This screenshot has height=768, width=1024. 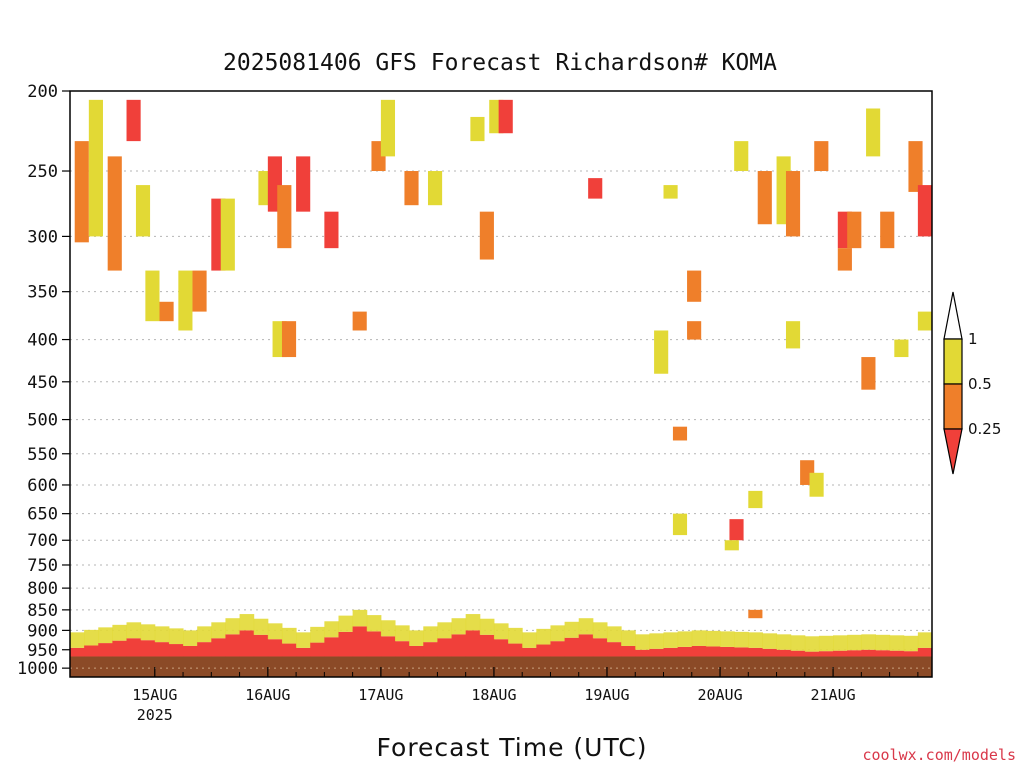 I want to click on legend-label: 0.5, so click(x=980, y=384).